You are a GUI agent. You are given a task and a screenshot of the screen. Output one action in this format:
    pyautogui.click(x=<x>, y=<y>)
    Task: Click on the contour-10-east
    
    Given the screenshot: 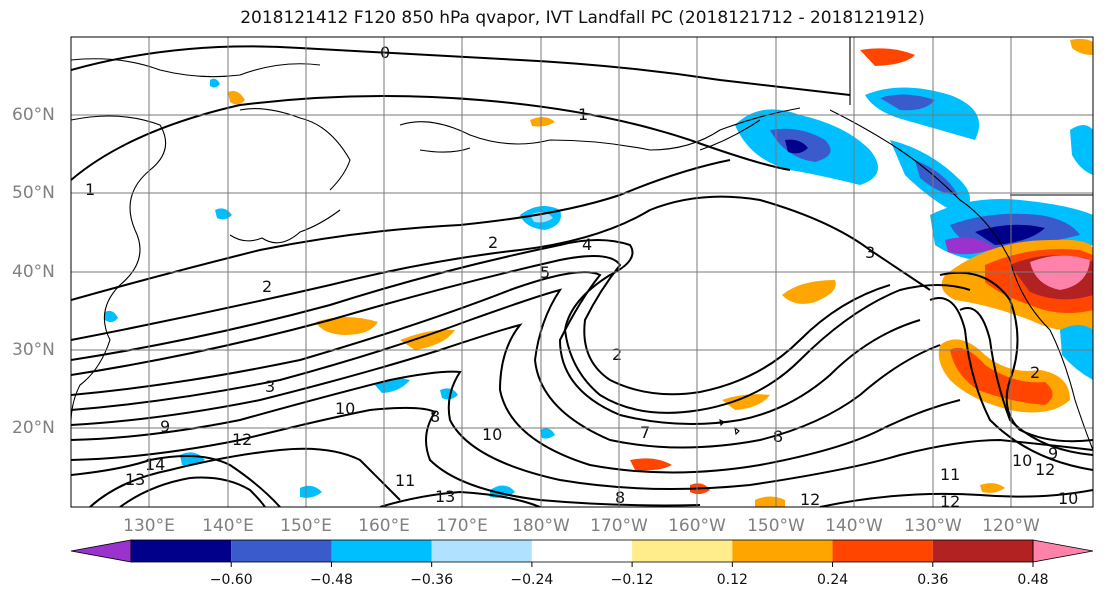 What is the action you would take?
    pyautogui.click(x=1011, y=384)
    